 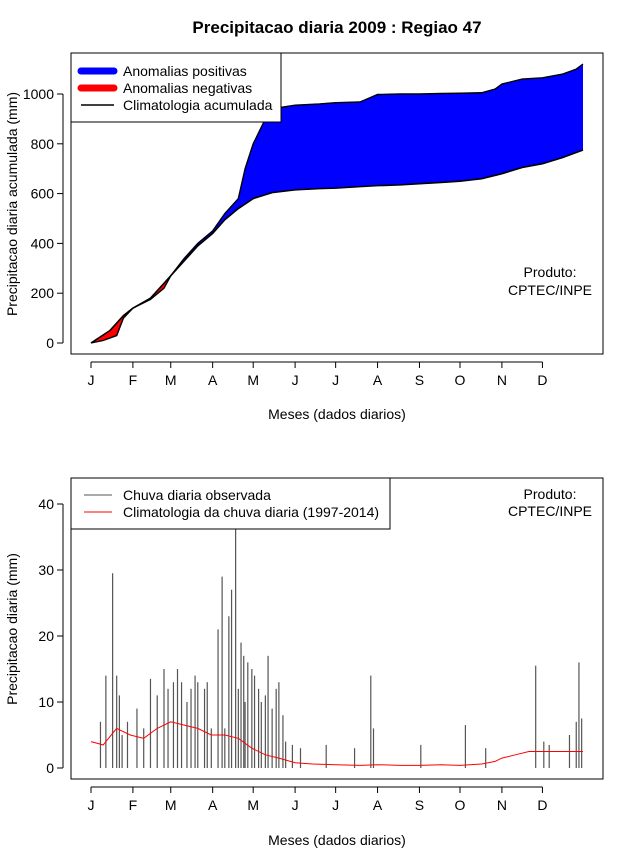 What do you see at coordinates (12, 629) in the screenshot?
I see `daily-y-label: Precipitacao diaria (mm)` at bounding box center [12, 629].